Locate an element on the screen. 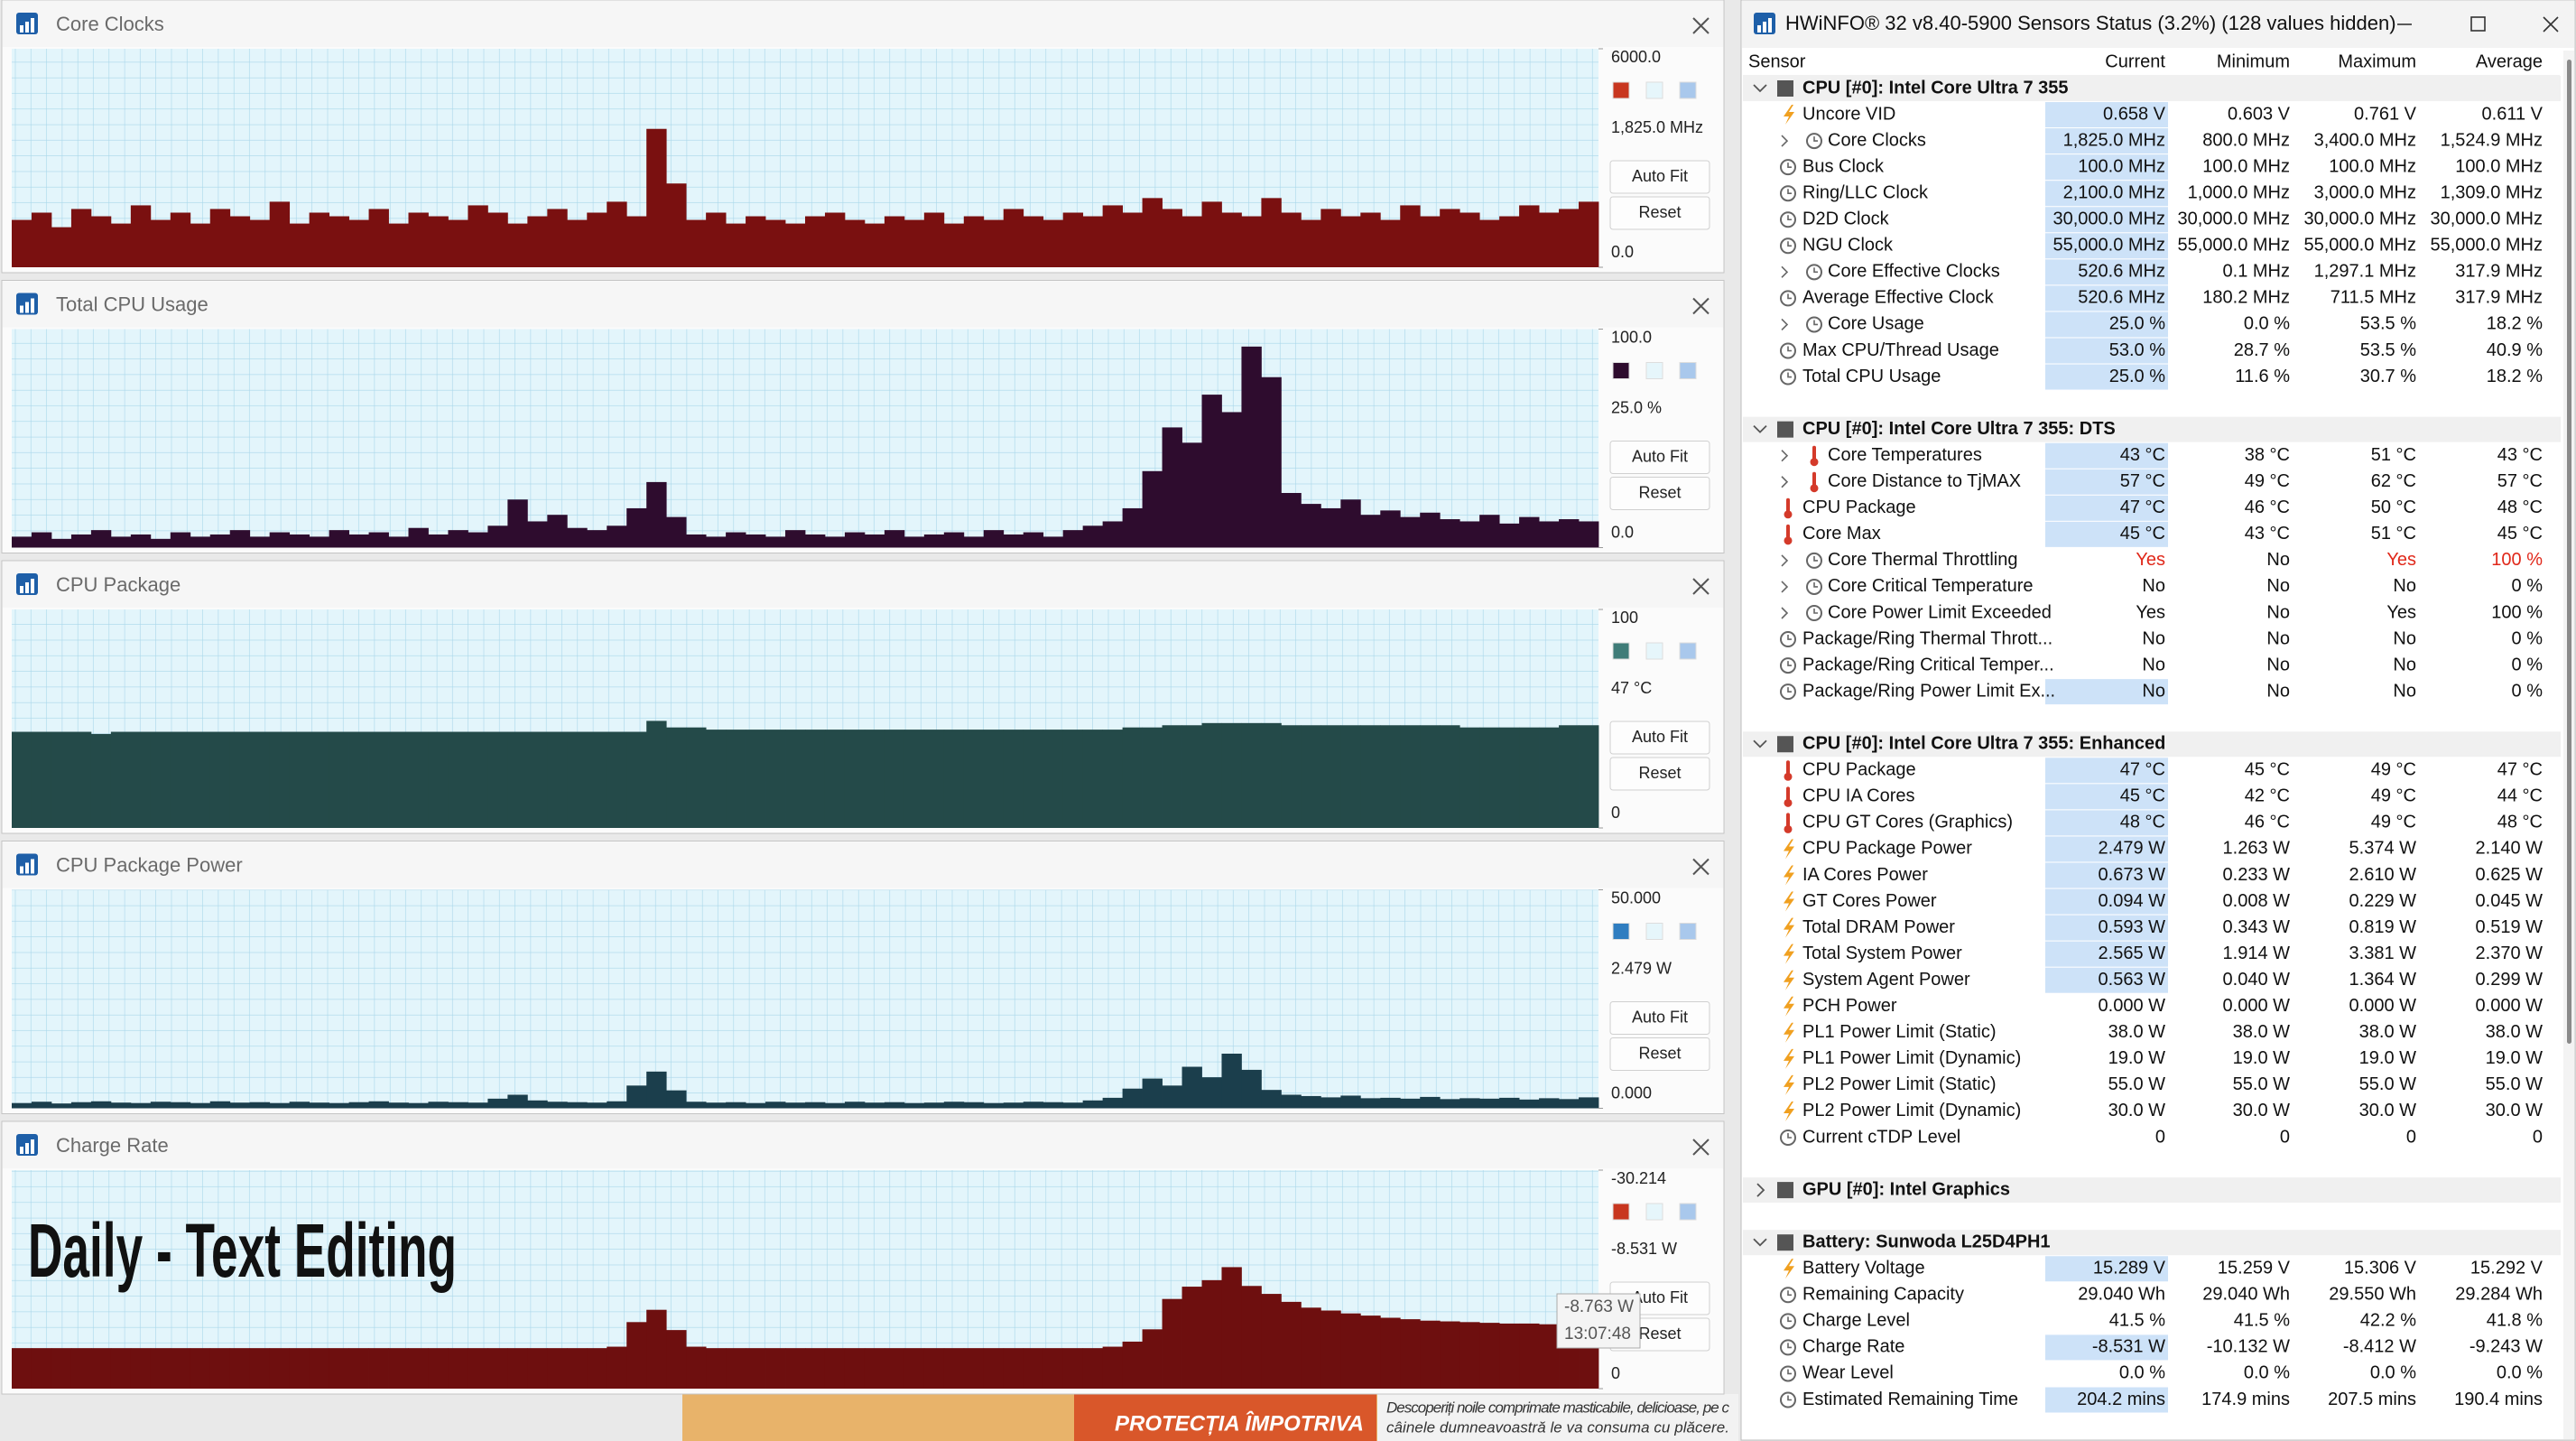 Image resolution: width=2576 pixels, height=1441 pixels. current-value: 47 °C is located at coordinates (1631, 688).